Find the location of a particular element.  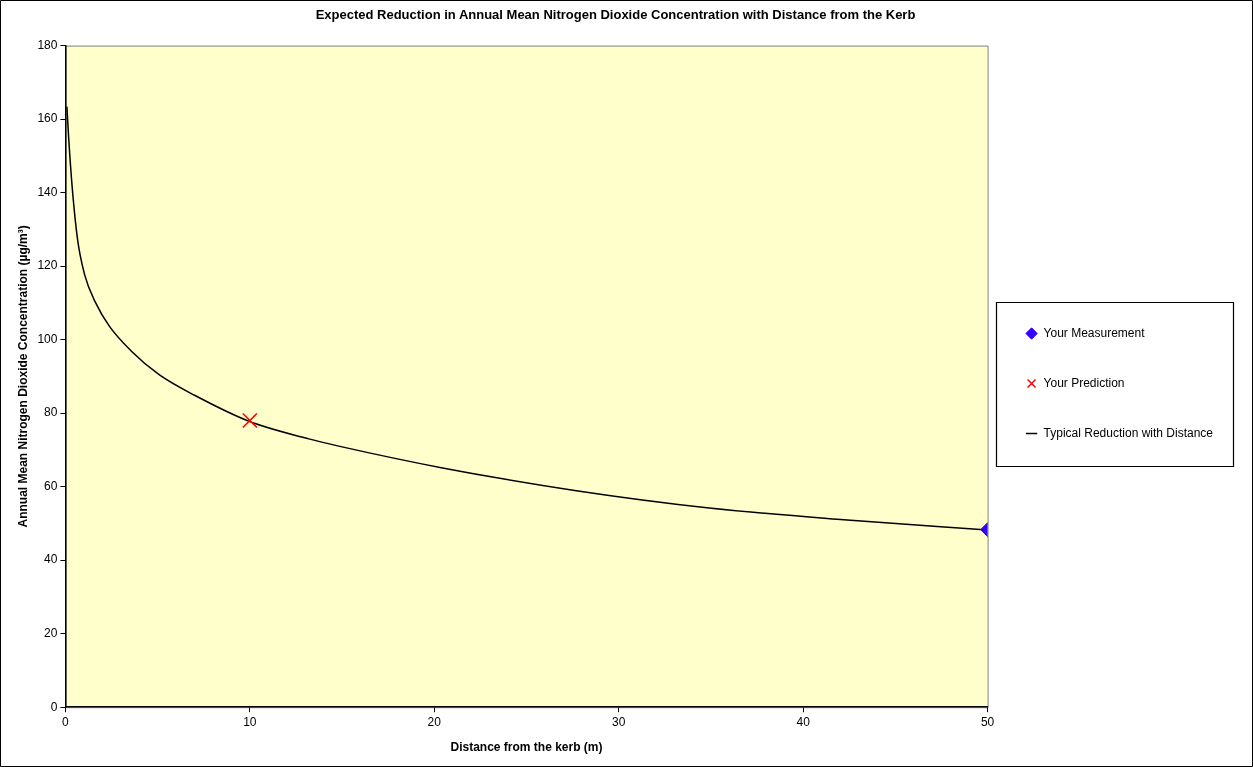

y-axis-title: Annual Mean Nitrogen Dioxide Concentration (µg/m³) is located at coordinates (22, 376).